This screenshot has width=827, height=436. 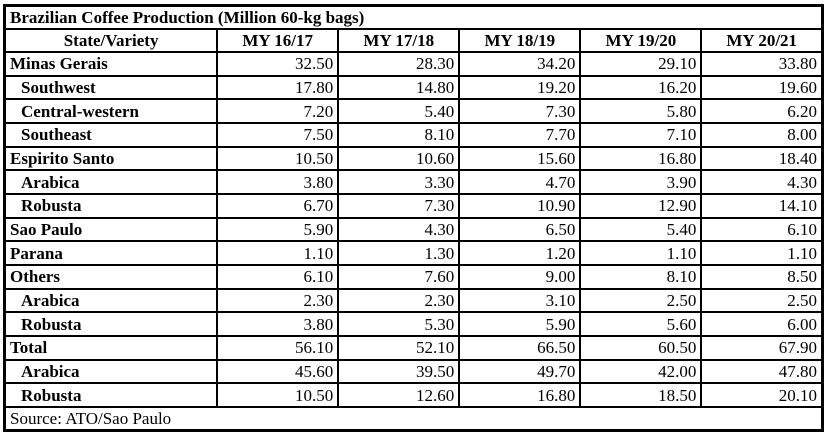 I want to click on value-cell: 18.40, so click(x=762, y=158).